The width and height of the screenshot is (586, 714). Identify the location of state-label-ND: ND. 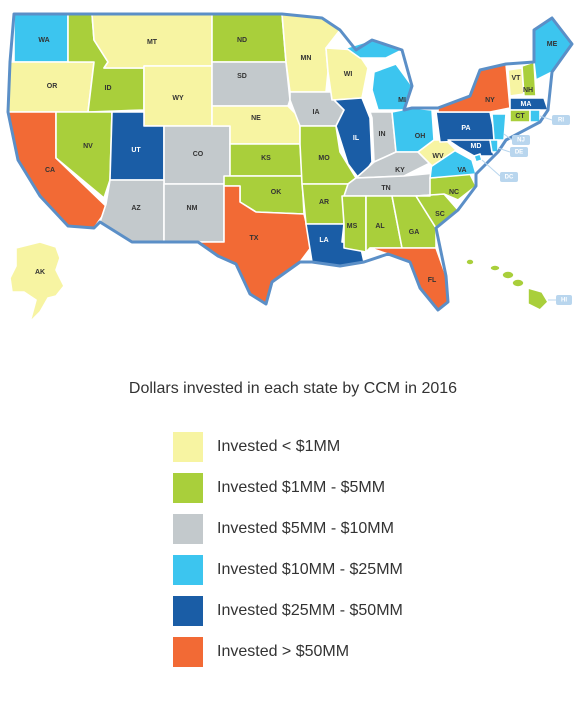
(242, 40).